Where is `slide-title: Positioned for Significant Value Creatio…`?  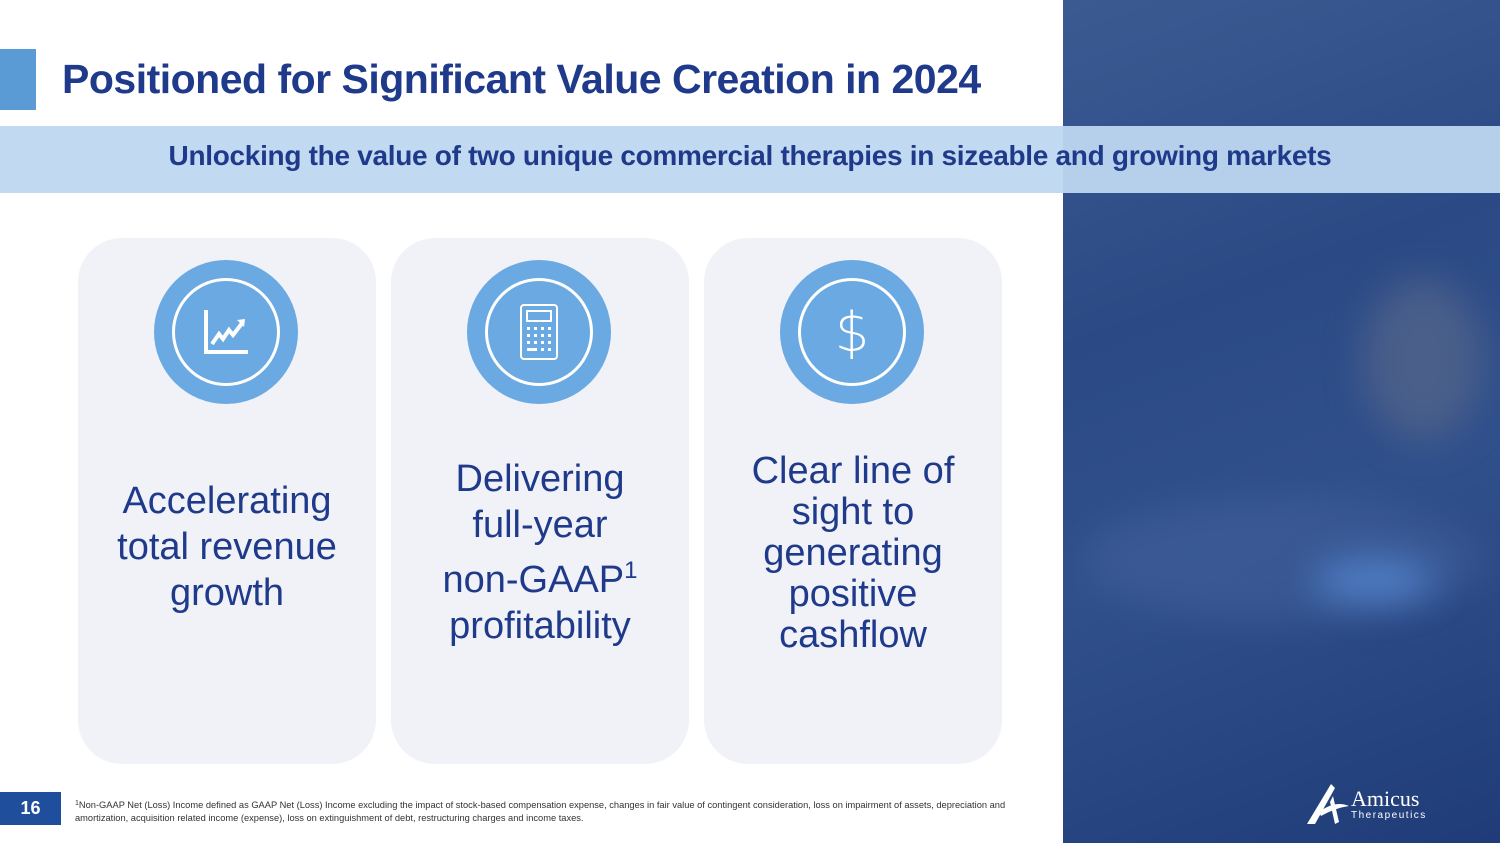 slide-title: Positioned for Significant Value Creatio… is located at coordinates (521, 79).